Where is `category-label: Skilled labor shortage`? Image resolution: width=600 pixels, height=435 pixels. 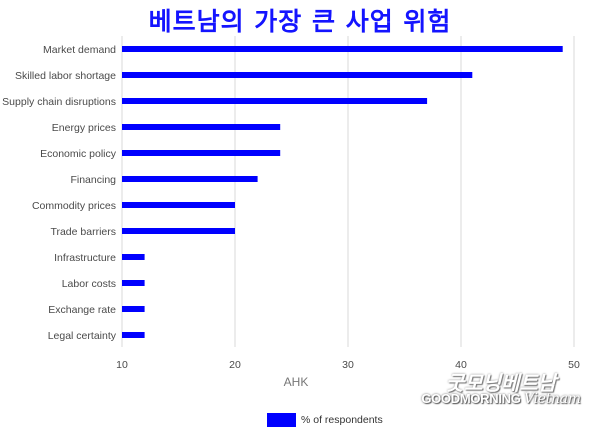
category-label: Skilled labor shortage is located at coordinates (65, 76).